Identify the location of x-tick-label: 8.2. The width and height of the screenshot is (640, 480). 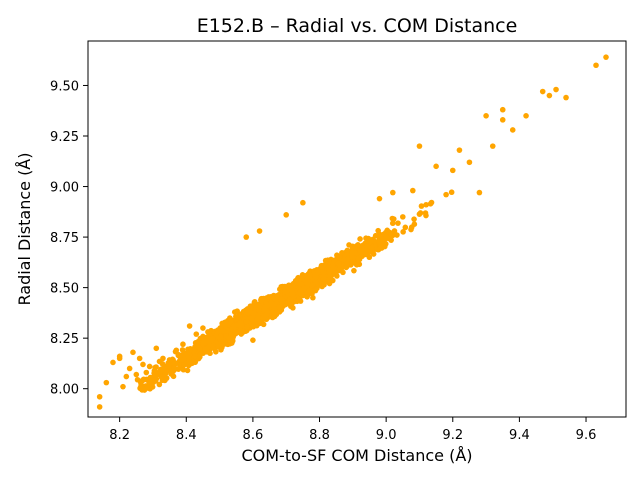
(119, 435).